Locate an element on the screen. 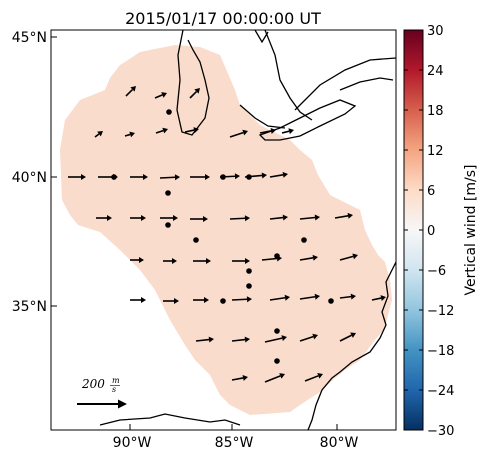  scale-label-number: 200 is located at coordinates (93, 384).